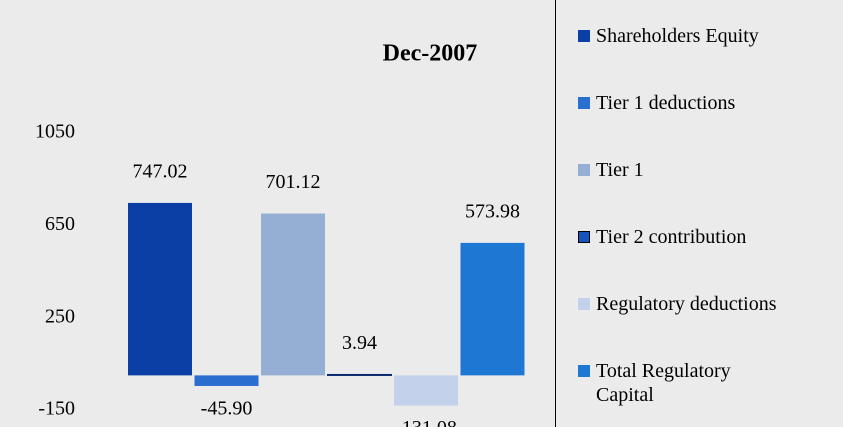 Image resolution: width=843 pixels, height=427 pixels. I want to click on legend-label: Shareholders Equity, so click(677, 36).